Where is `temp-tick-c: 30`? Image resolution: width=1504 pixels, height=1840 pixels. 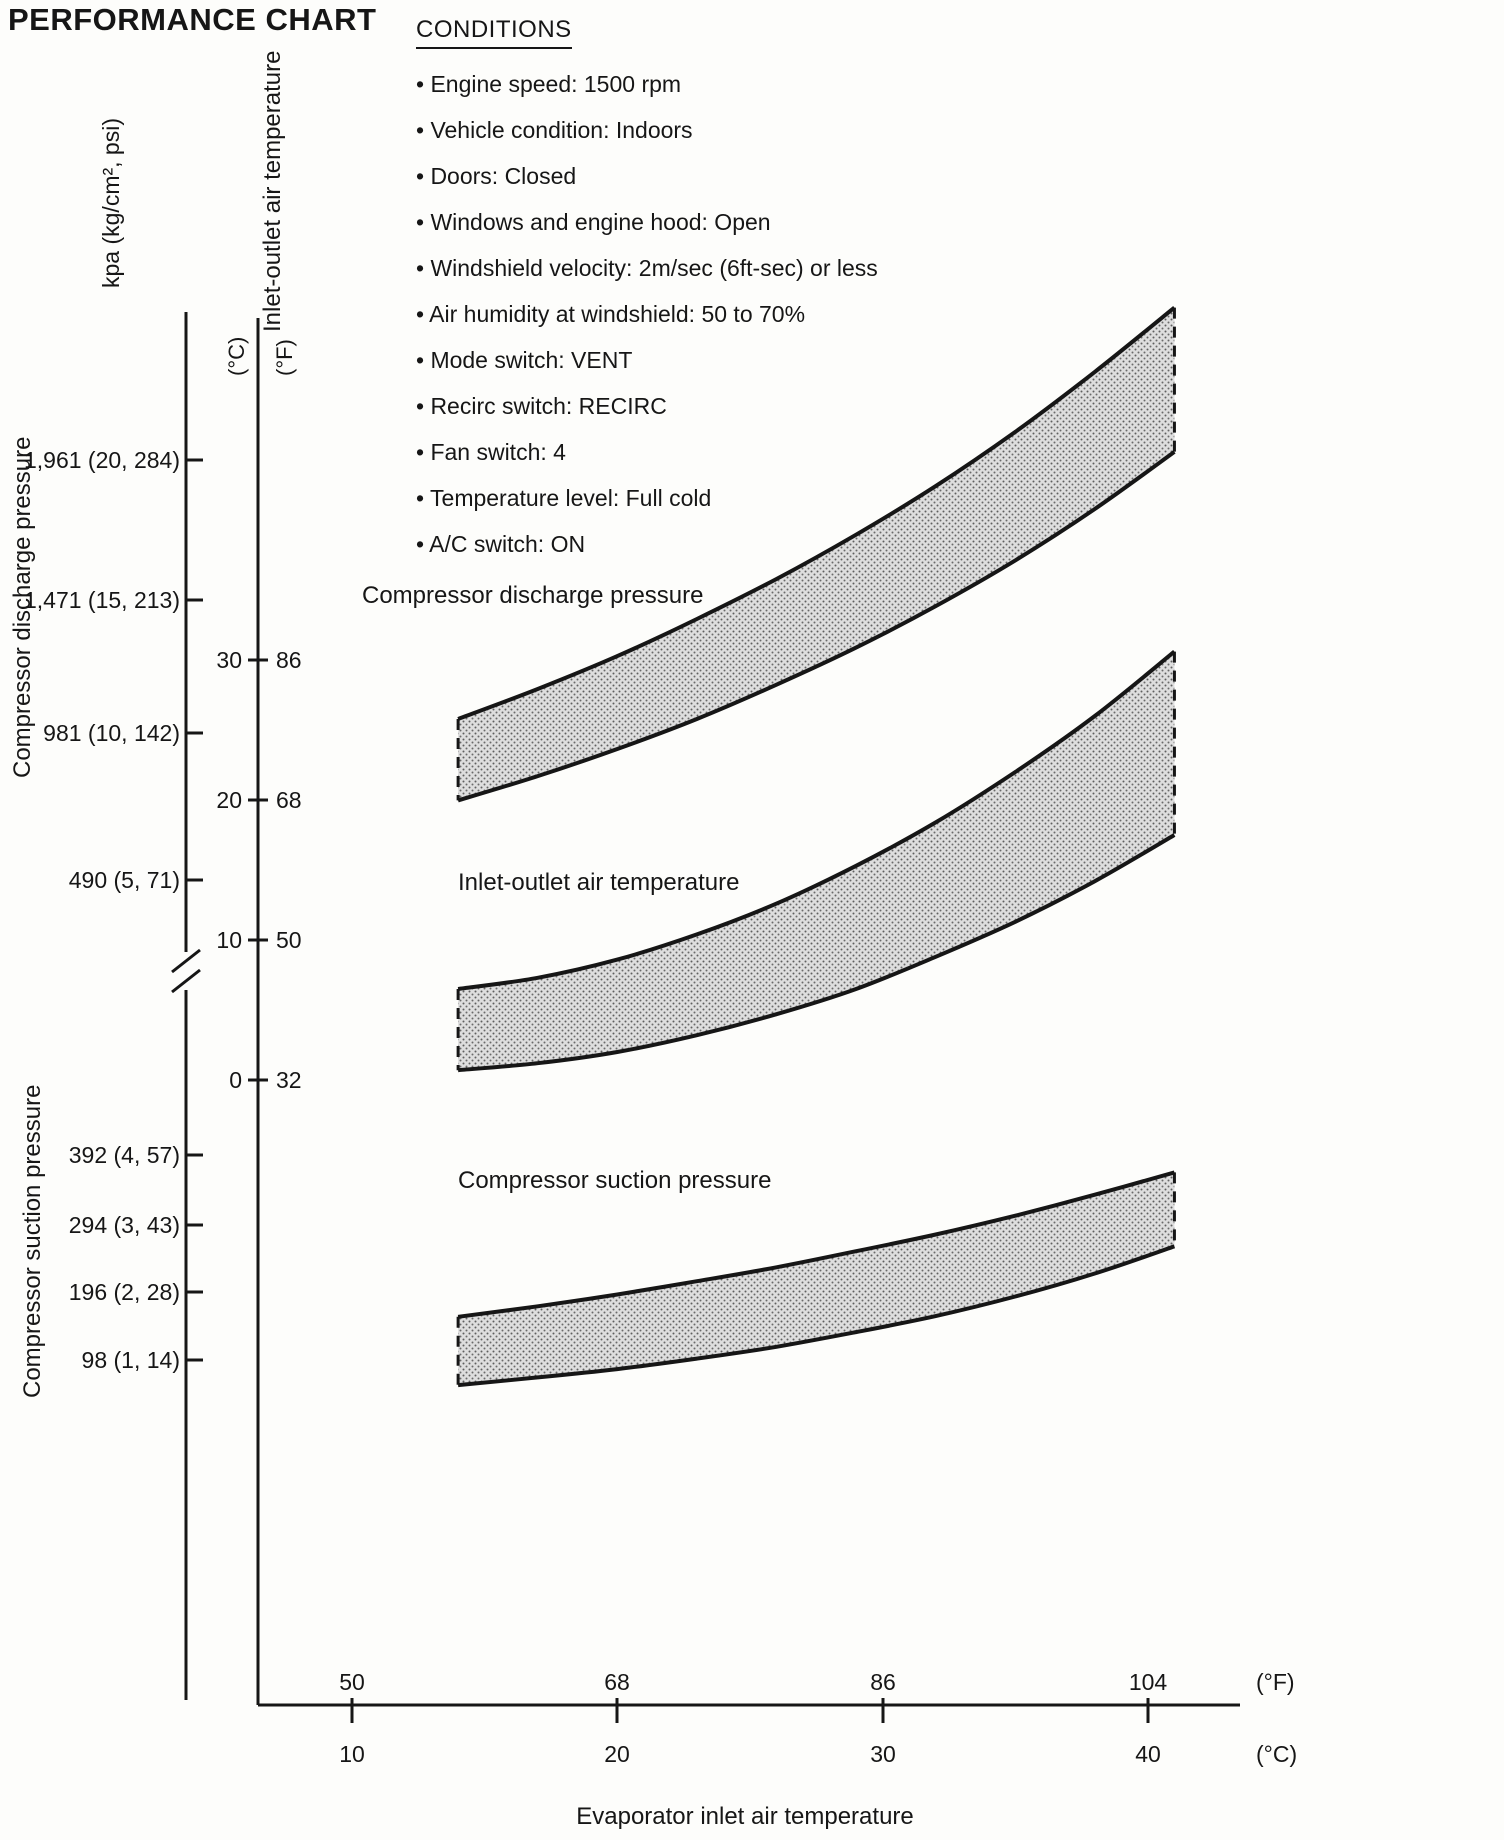 temp-tick-c: 30 is located at coordinates (229, 660).